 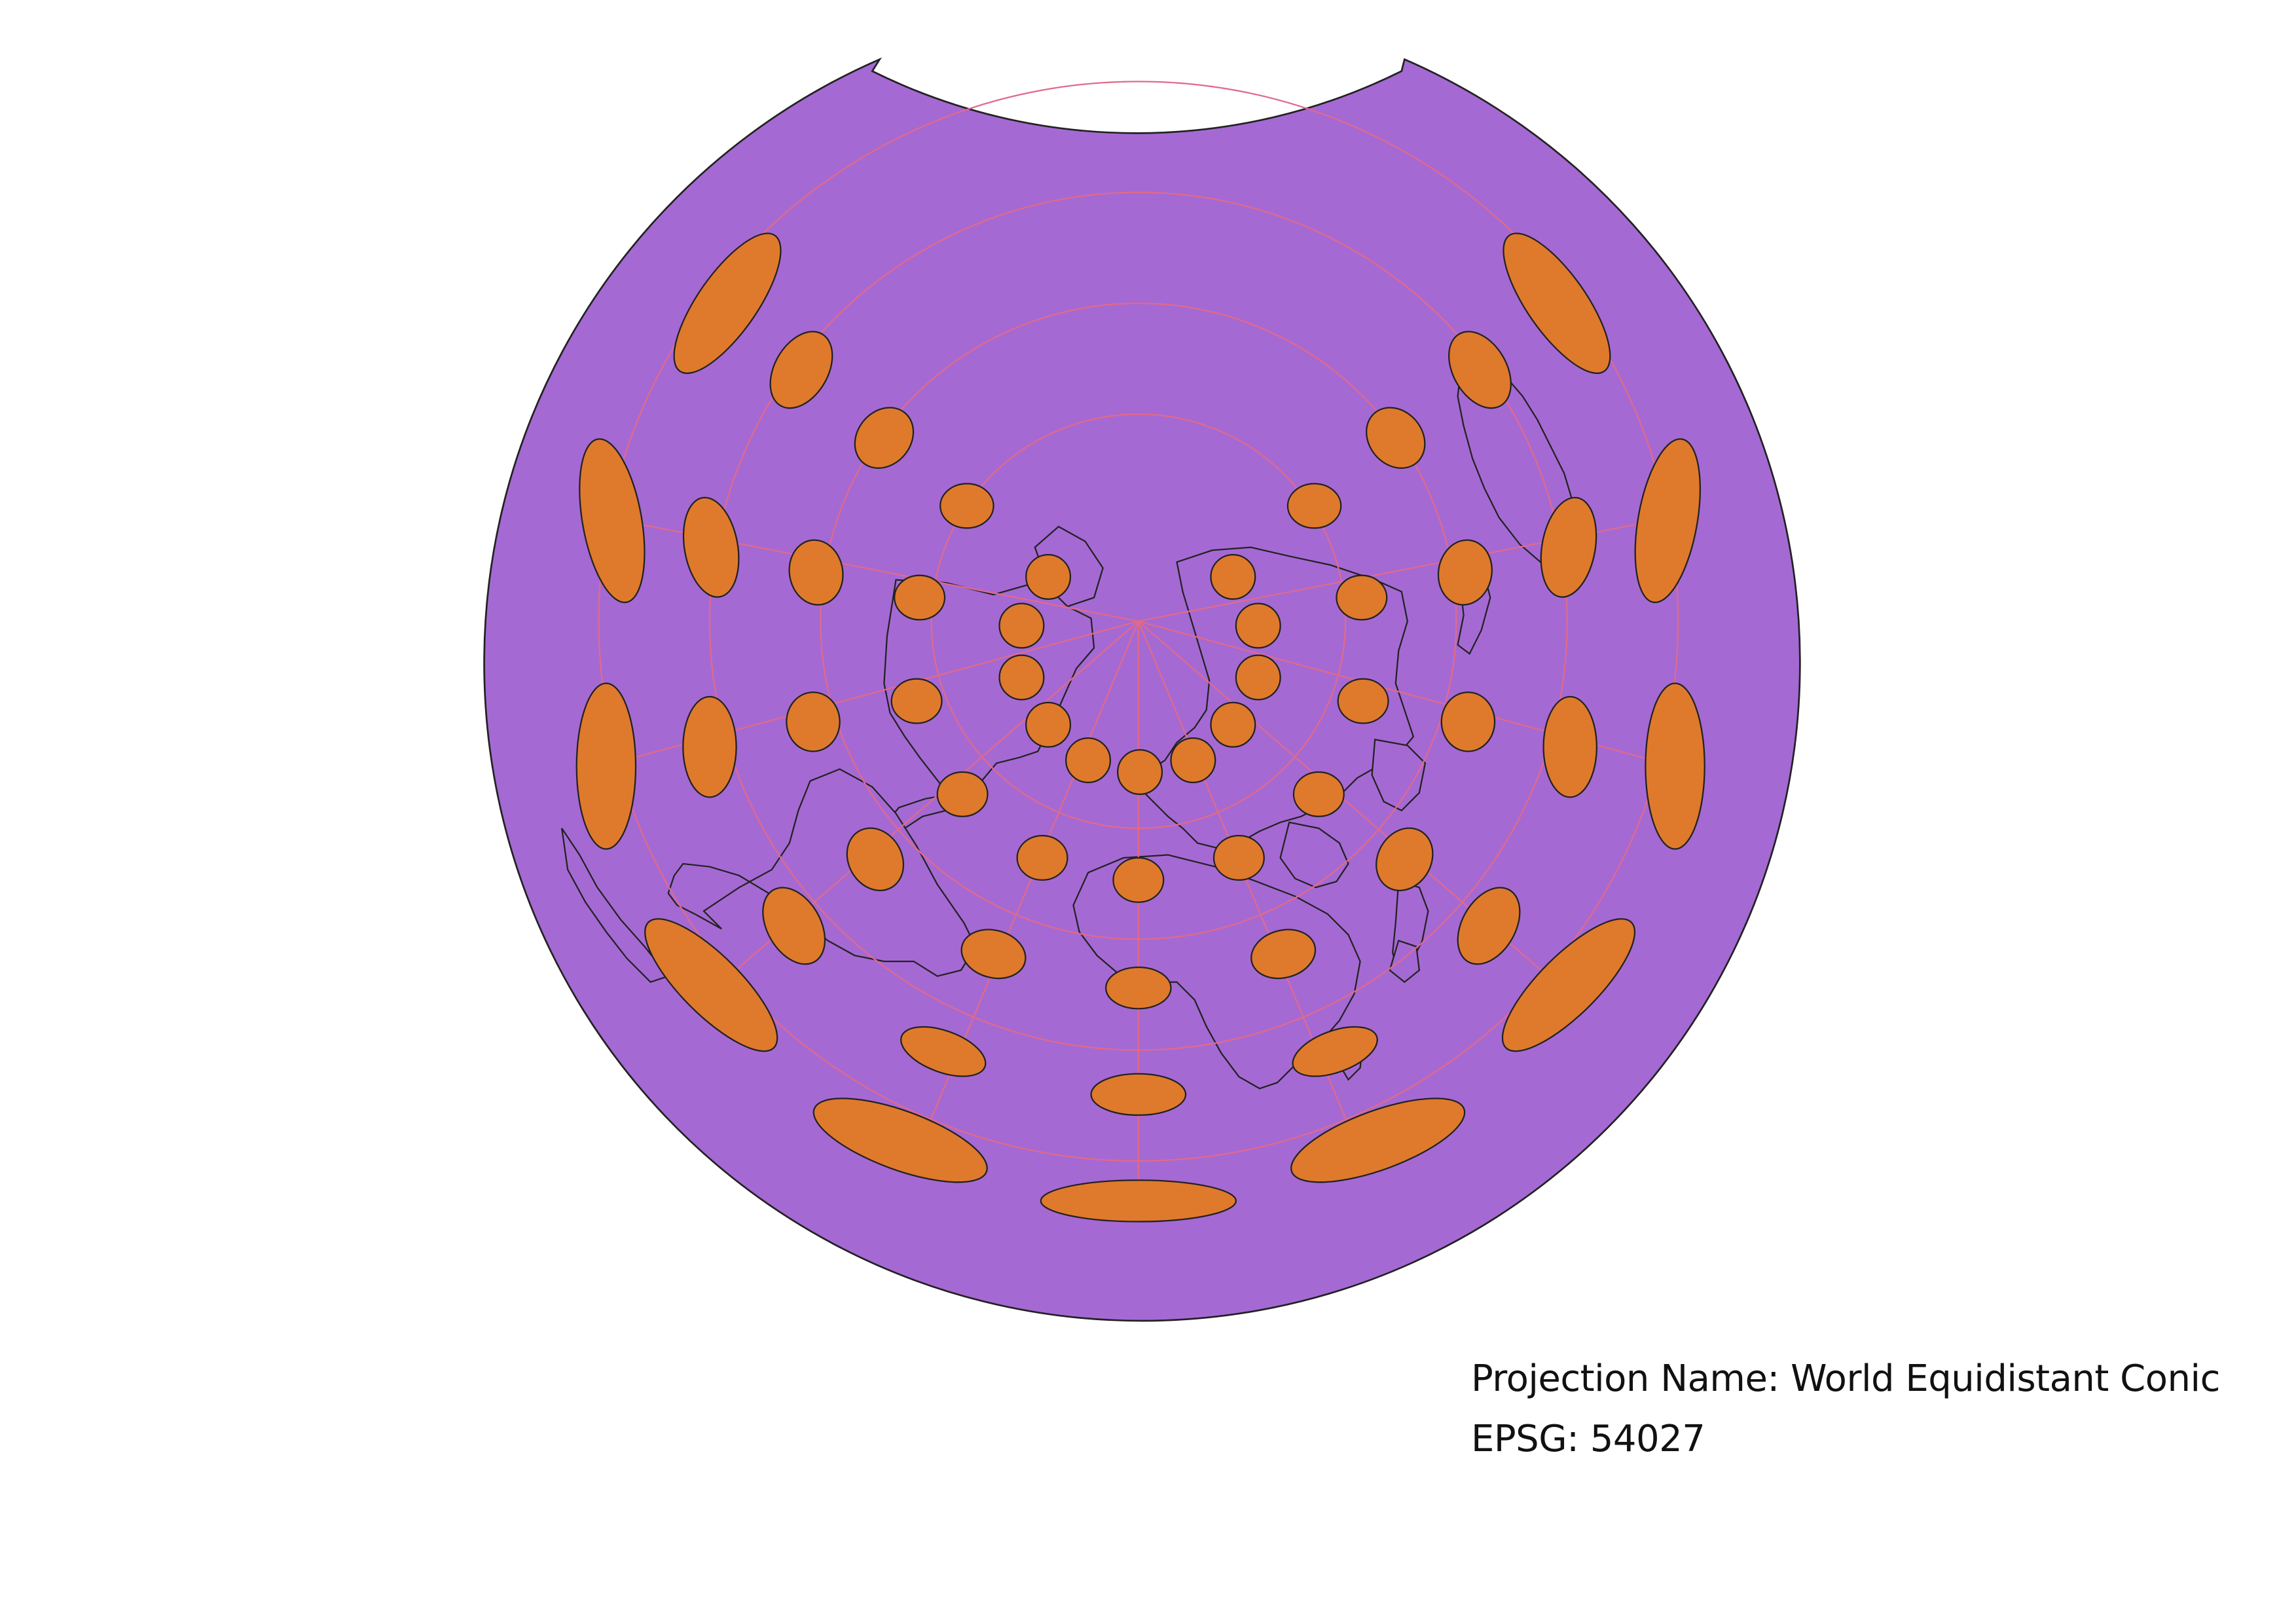 I want to click on epsg-label: EPSG: 54027, so click(x=1588, y=1439).